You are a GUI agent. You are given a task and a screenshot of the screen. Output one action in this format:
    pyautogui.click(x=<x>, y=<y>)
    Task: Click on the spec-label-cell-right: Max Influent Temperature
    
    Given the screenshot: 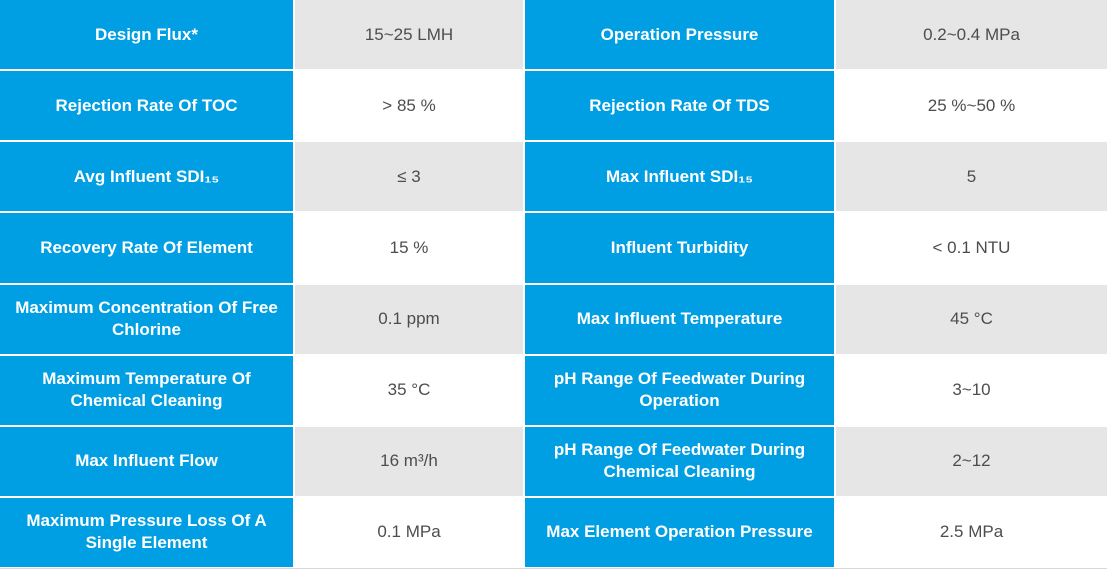 What is the action you would take?
    pyautogui.click(x=679, y=319)
    